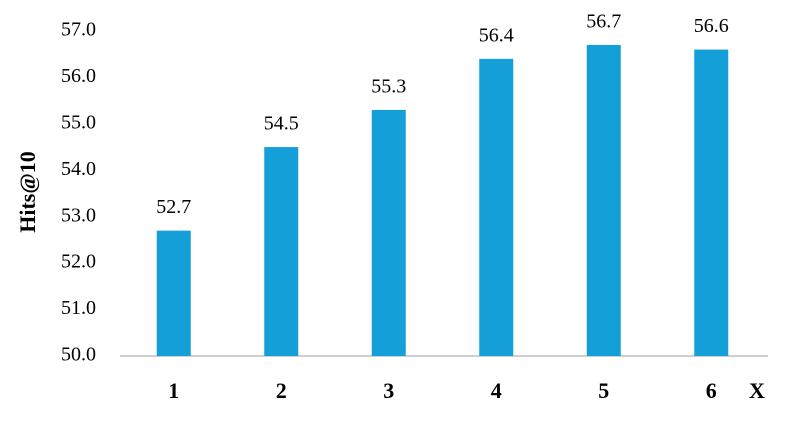  What do you see at coordinates (603, 390) in the screenshot?
I see `x-tick-label: 5` at bounding box center [603, 390].